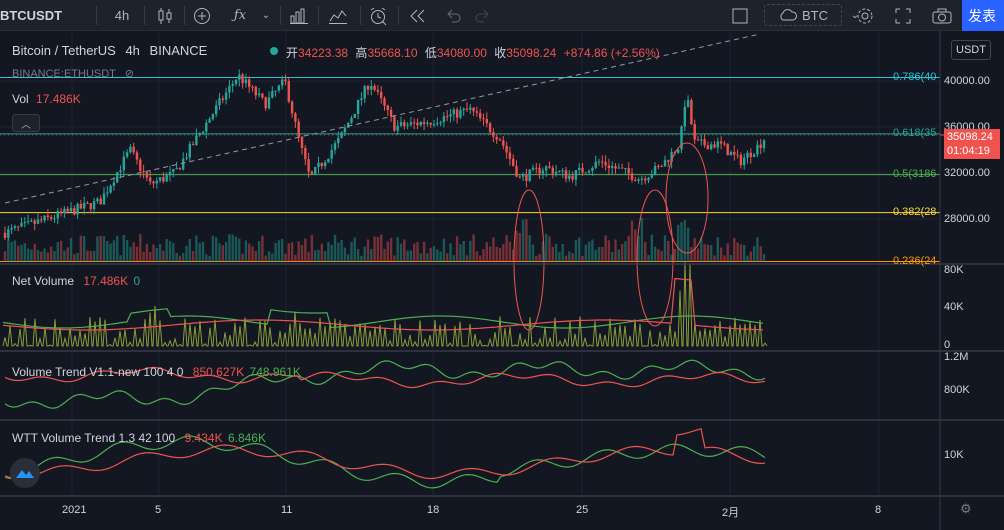 Image resolution: width=1004 pixels, height=530 pixels. Describe the element at coordinates (418, 15) in the screenshot. I see `rewind-icon` at that location.